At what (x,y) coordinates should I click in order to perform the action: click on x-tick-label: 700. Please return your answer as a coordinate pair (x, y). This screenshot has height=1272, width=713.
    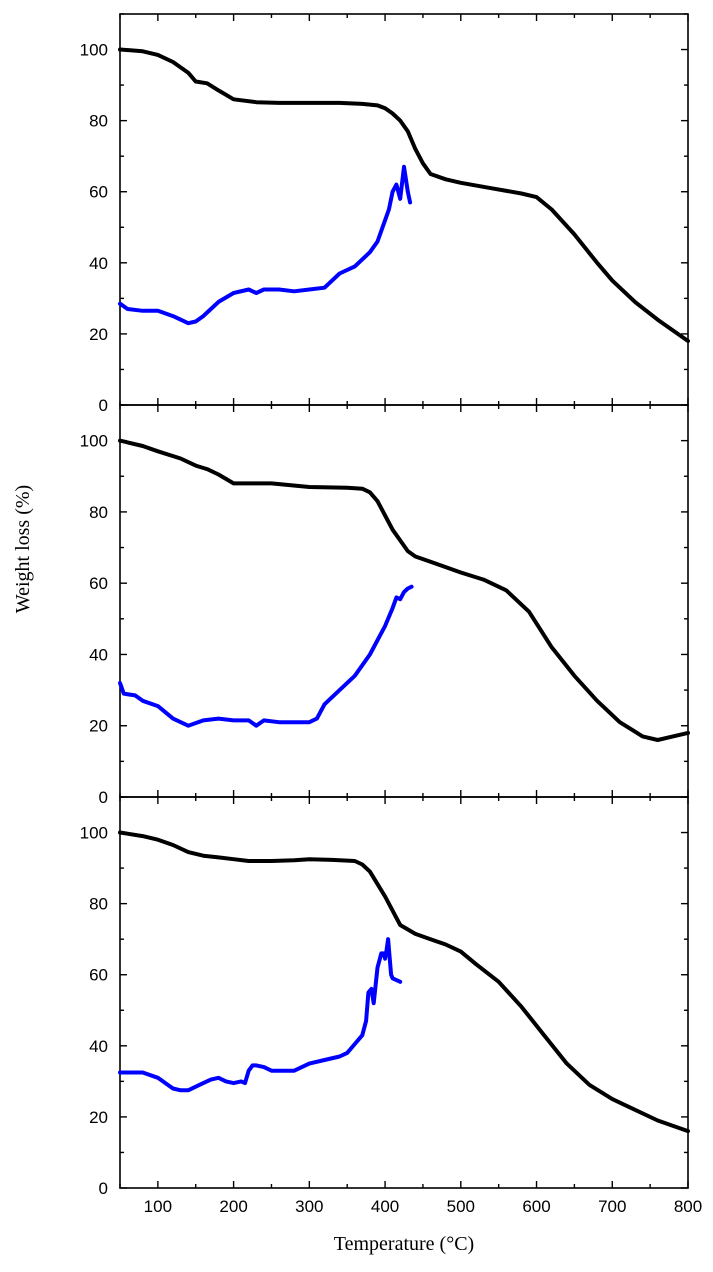
    Looking at the image, I should click on (612, 1206).